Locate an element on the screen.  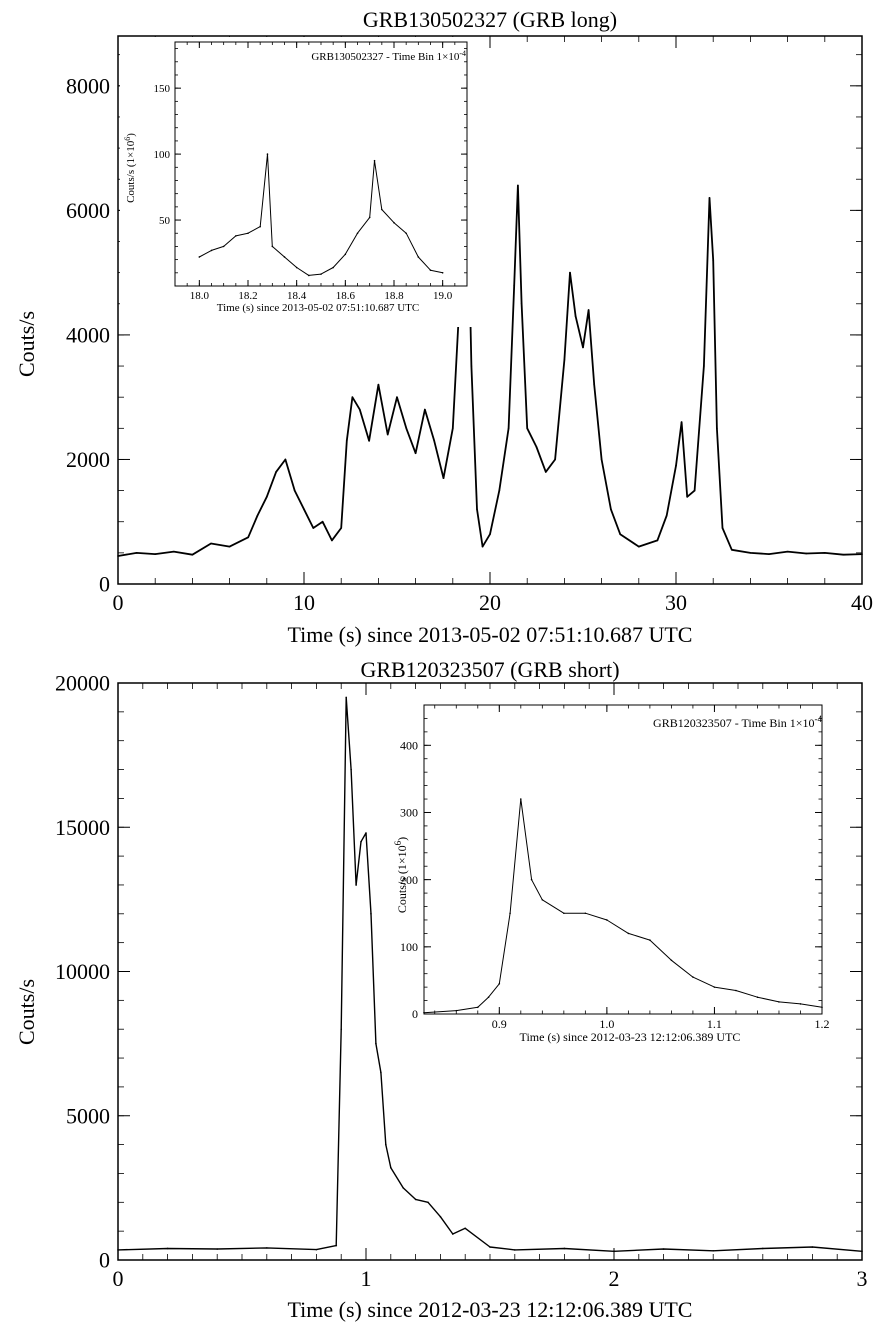
chart-top-inset-ylabel: Couts/s (1×106) is located at coordinates (130, 168).